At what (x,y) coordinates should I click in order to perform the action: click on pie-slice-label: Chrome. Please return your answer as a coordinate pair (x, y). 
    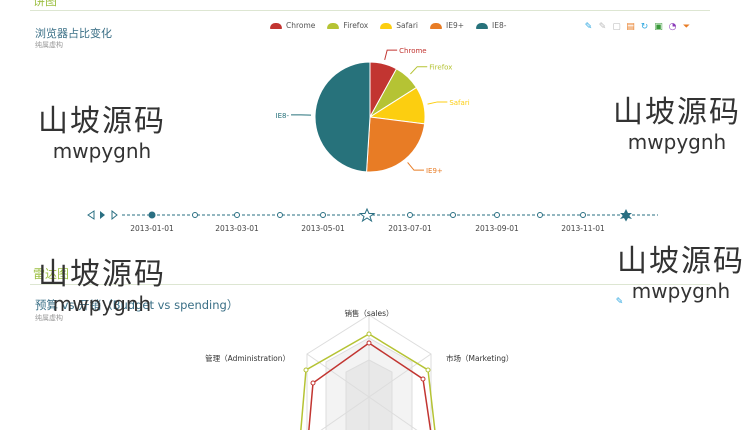
    Looking at the image, I should click on (412, 51).